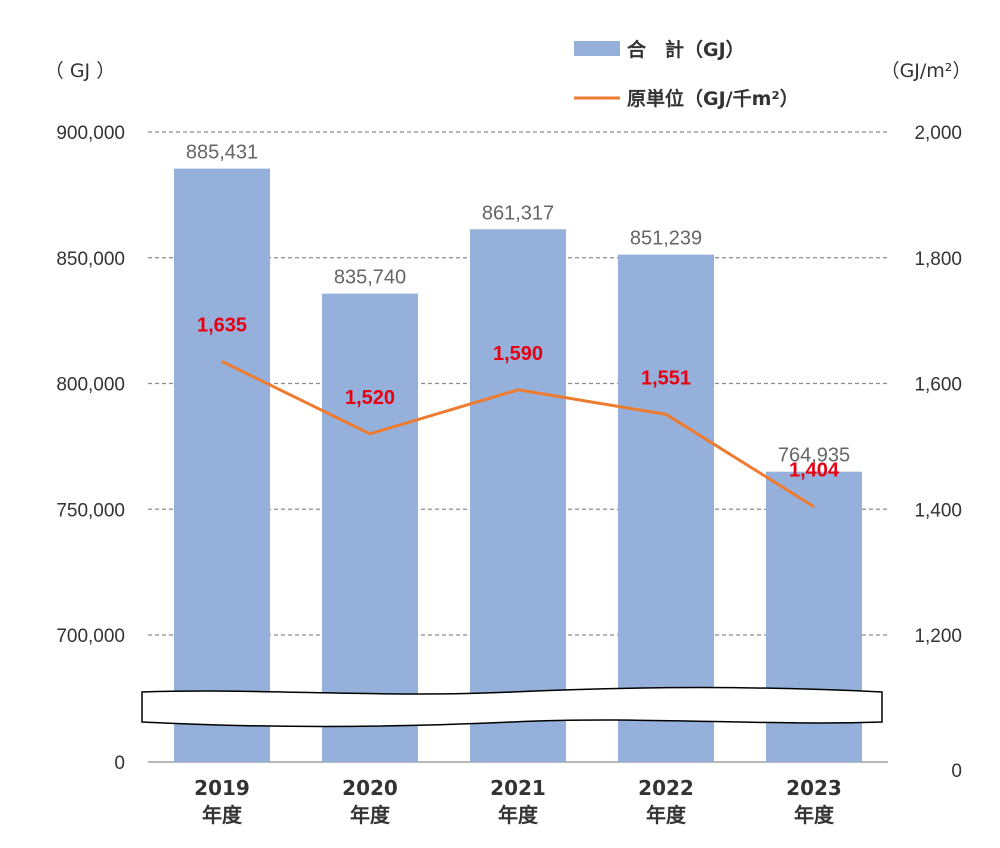 This screenshot has height=848, width=1000. What do you see at coordinates (666, 378) in the screenshot?
I see `line-value-label: 1,551` at bounding box center [666, 378].